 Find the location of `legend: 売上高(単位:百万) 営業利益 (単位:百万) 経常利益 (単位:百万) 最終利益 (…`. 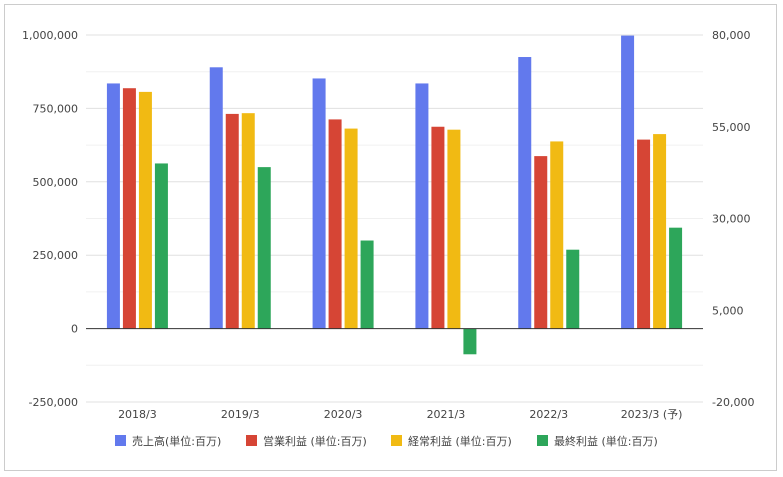

legend: 売上高(単位:百万) 営業利益 (単位:百万) 経常利益 (単位:百万) 最終利益 (… is located at coordinates (386, 441).